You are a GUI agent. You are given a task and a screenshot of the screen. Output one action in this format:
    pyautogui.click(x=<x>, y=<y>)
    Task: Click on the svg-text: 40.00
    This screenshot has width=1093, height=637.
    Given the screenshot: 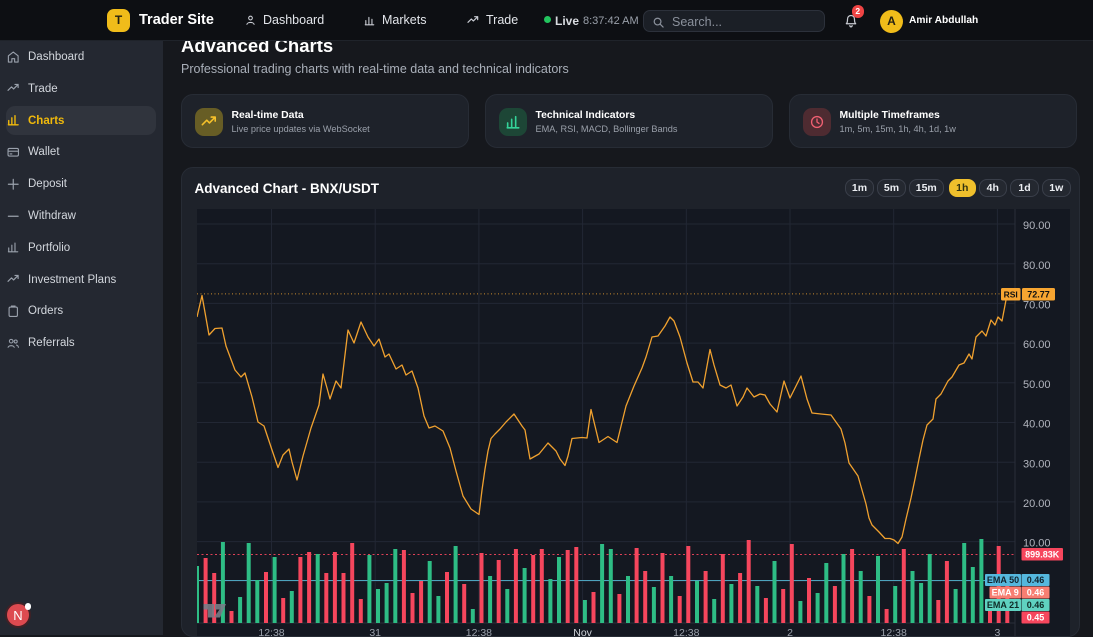 What is the action you would take?
    pyautogui.click(x=1037, y=425)
    